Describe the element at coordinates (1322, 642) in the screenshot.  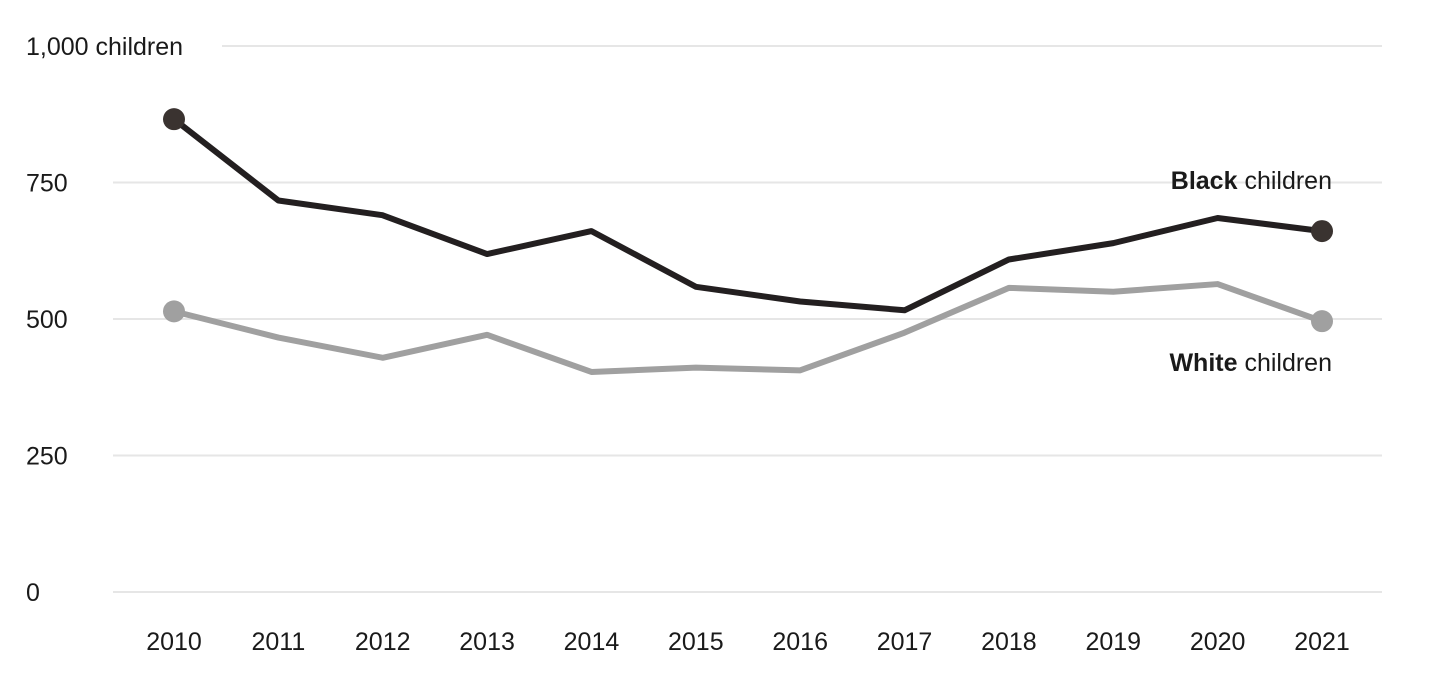
I see `x-tick-label: 2021` at that location.